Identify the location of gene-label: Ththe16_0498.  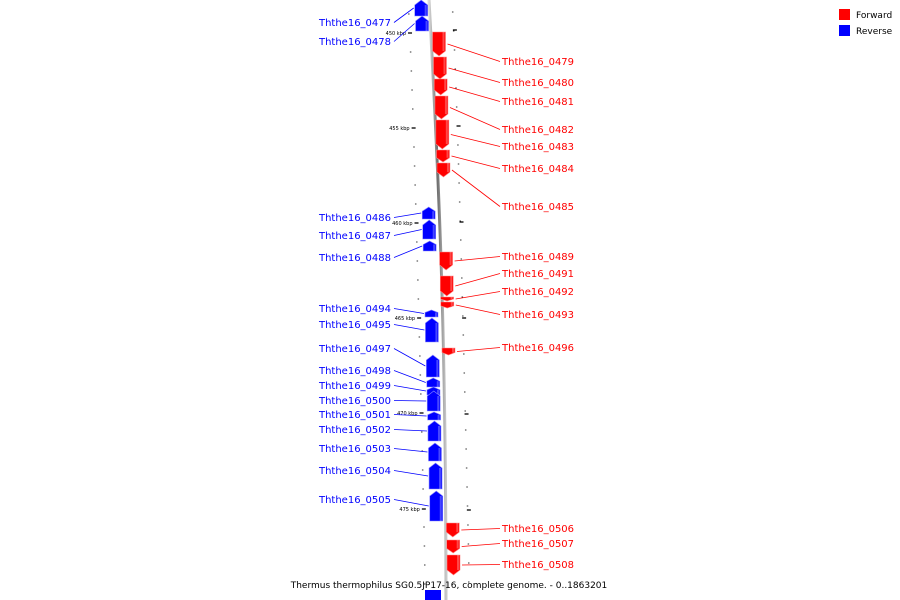
(354, 371).